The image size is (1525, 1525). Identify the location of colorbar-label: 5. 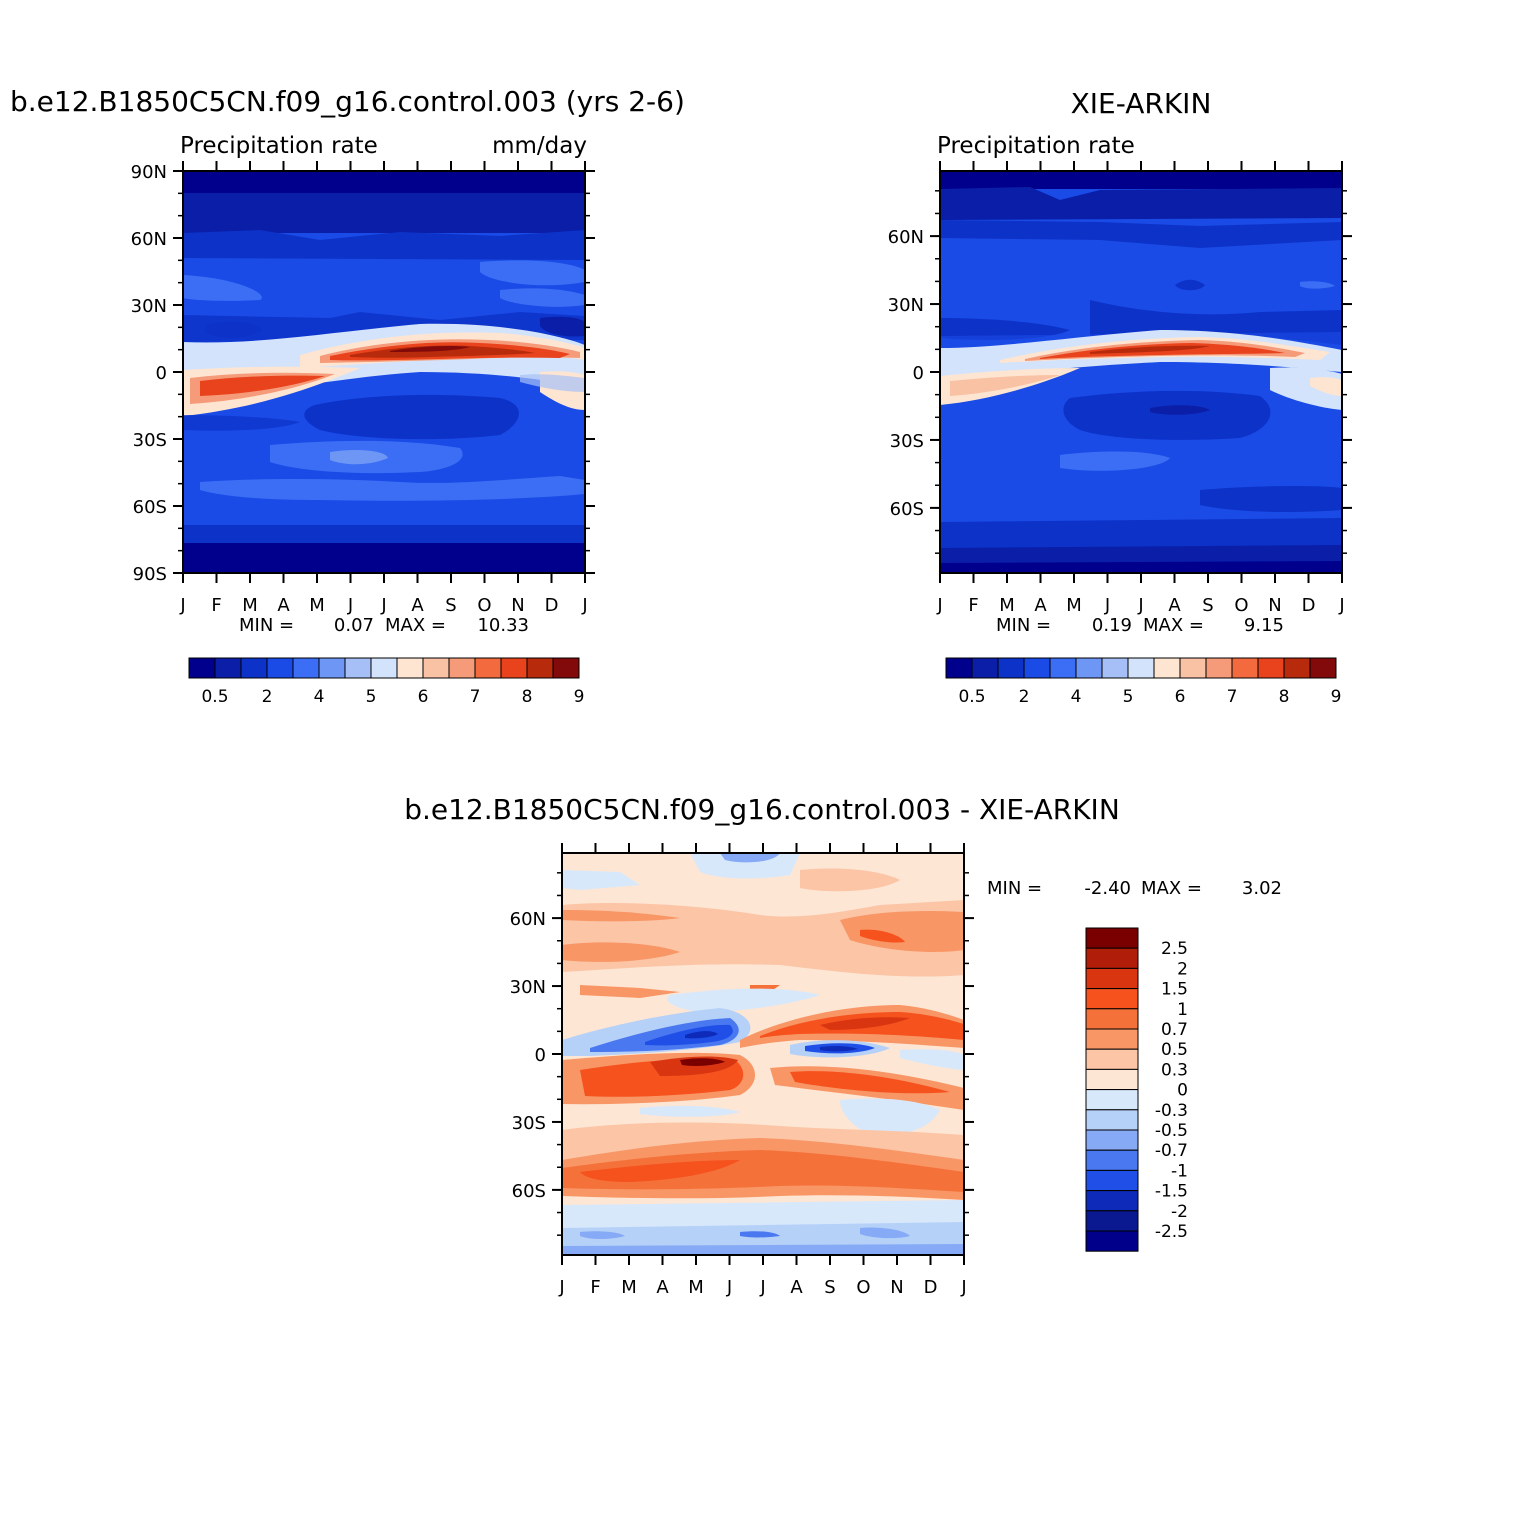
(371, 697).